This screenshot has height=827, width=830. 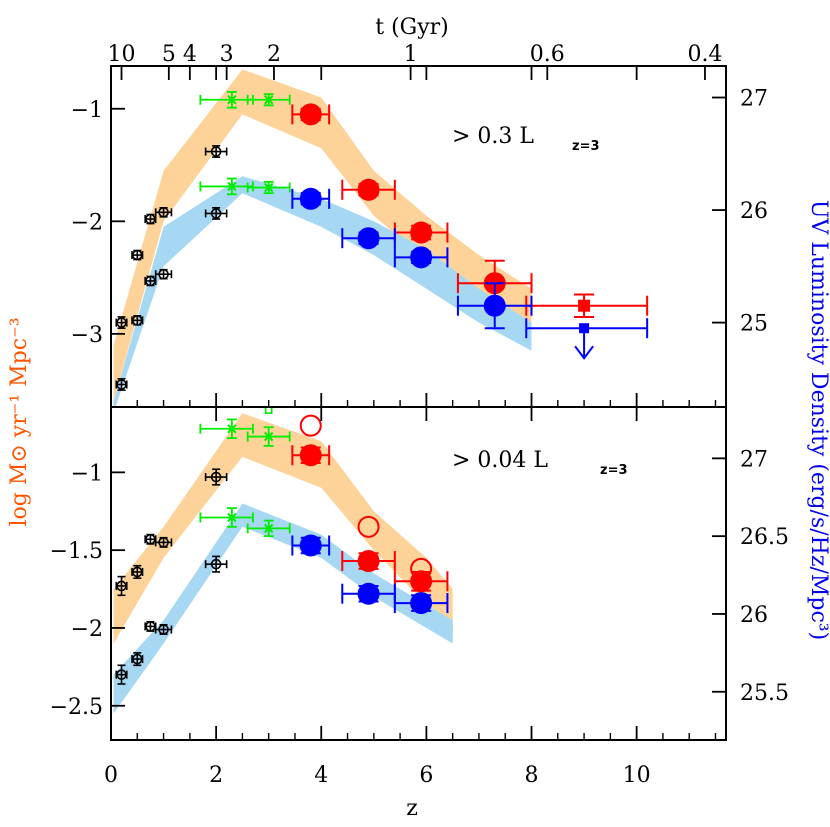 What do you see at coordinates (764, 537) in the screenshot?
I see `right-tick-label: 26.5` at bounding box center [764, 537].